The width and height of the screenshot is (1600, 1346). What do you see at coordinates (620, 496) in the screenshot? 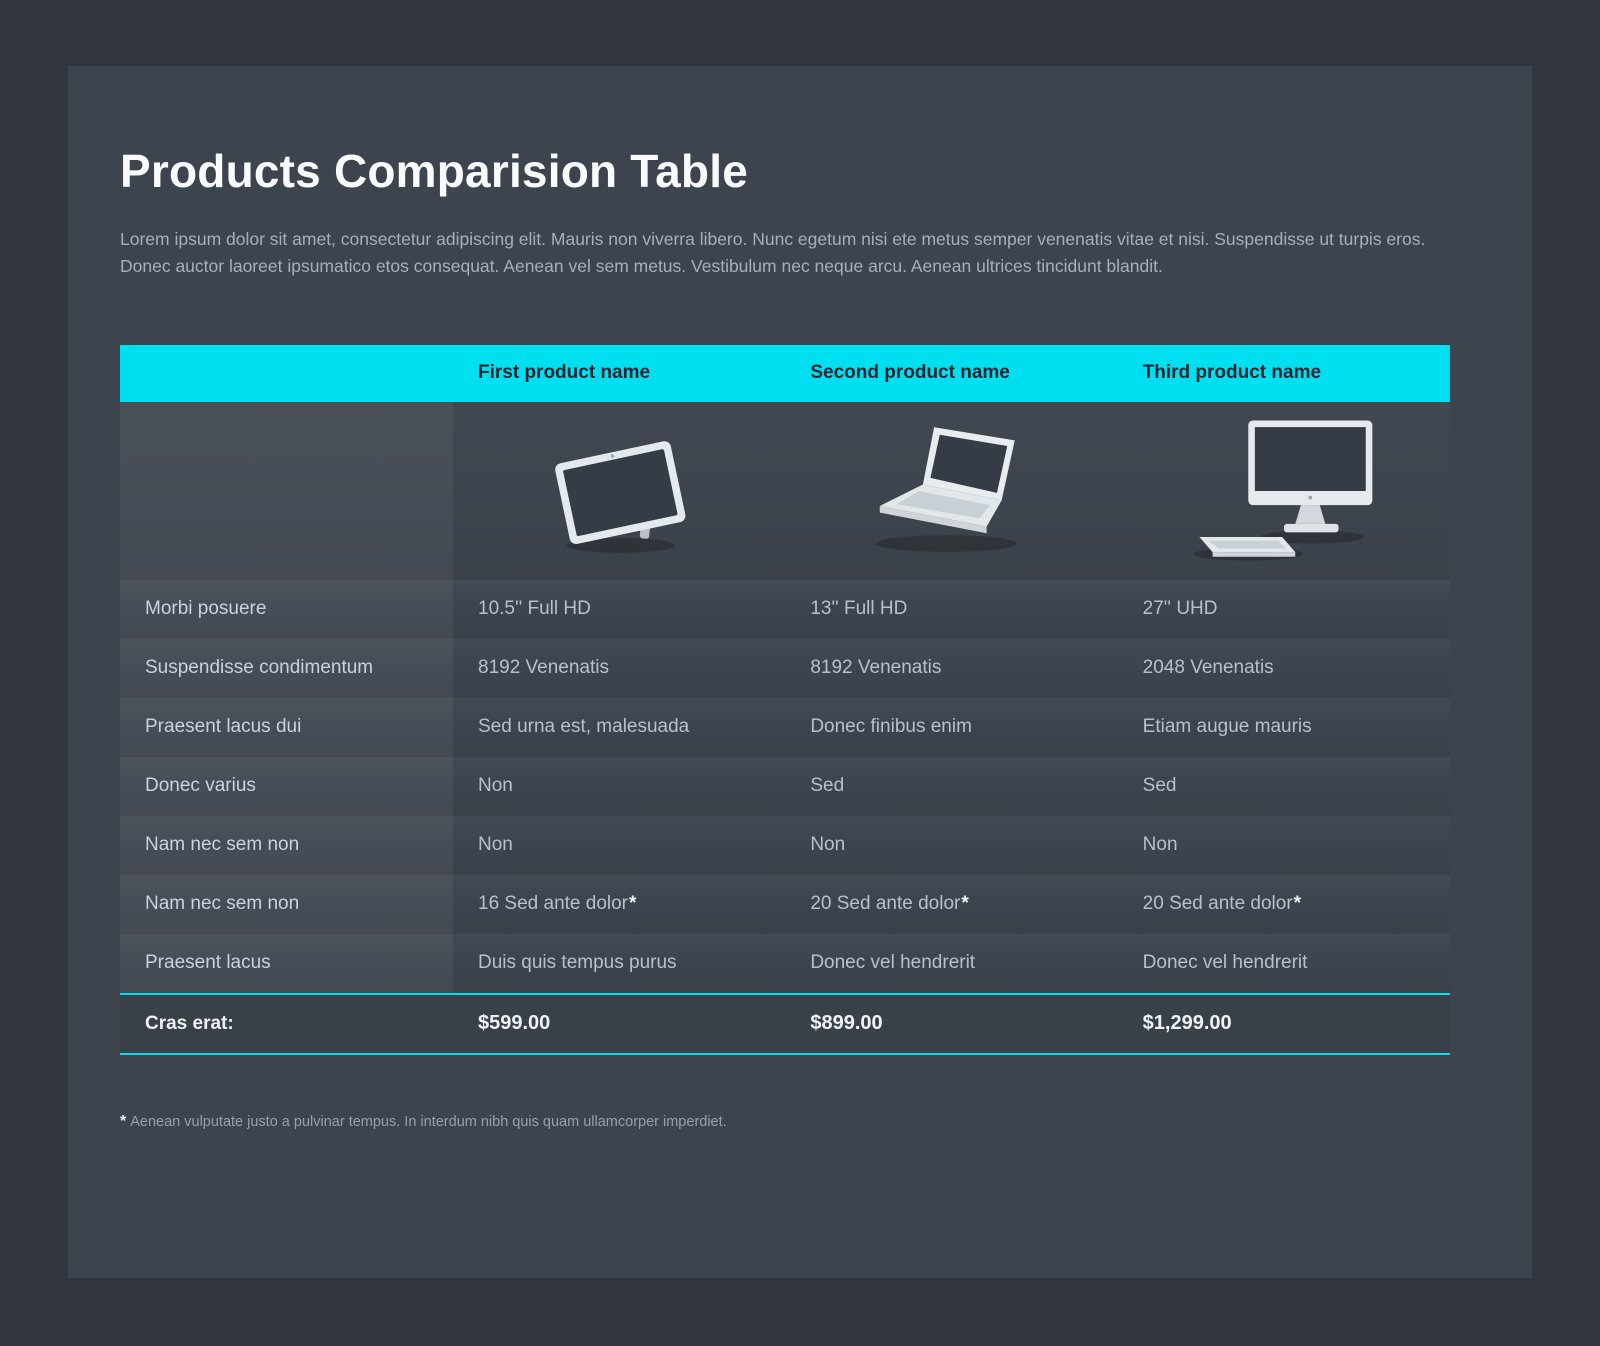
I see `tablet-illustration` at bounding box center [620, 496].